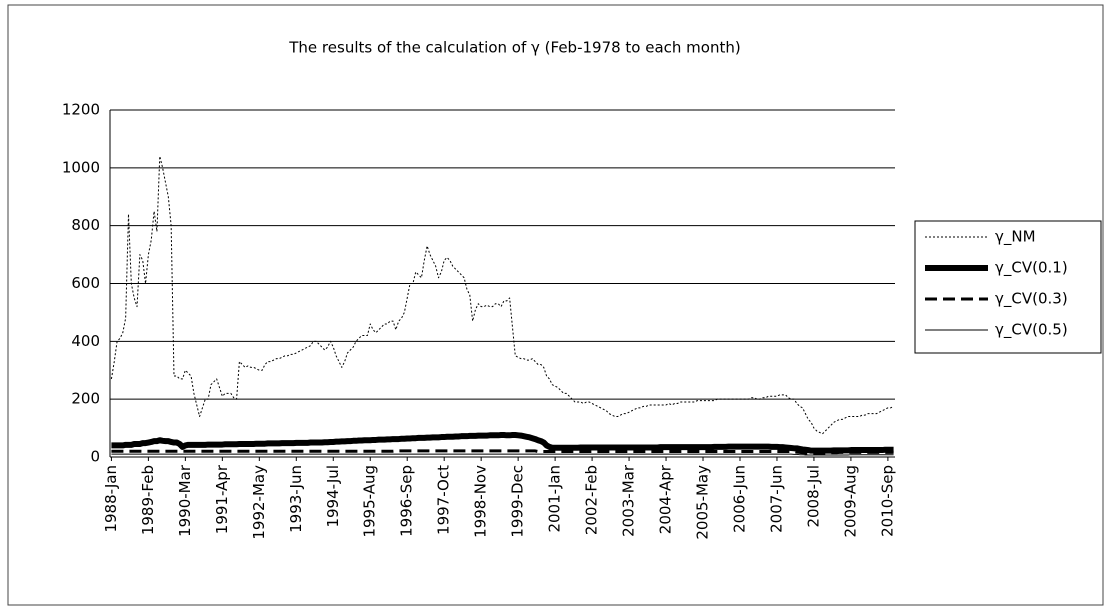 The image size is (1110, 613). What do you see at coordinates (1031, 268) in the screenshot?
I see `legend-label: γ_CV(0.1)` at bounding box center [1031, 268].